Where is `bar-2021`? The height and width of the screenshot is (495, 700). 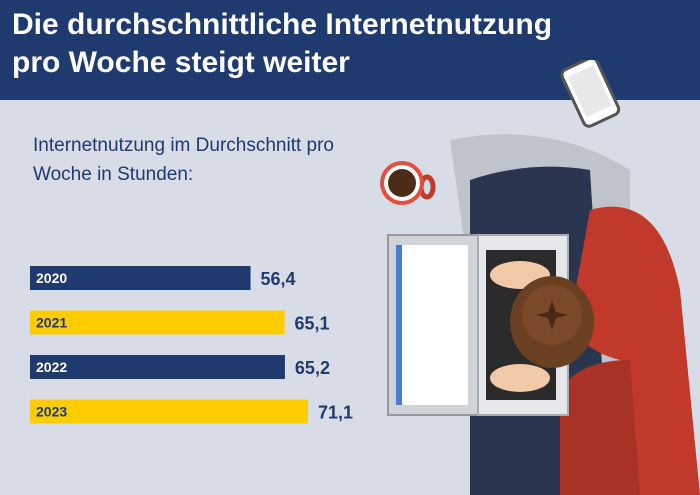
bar-2021 is located at coordinates (157, 322).